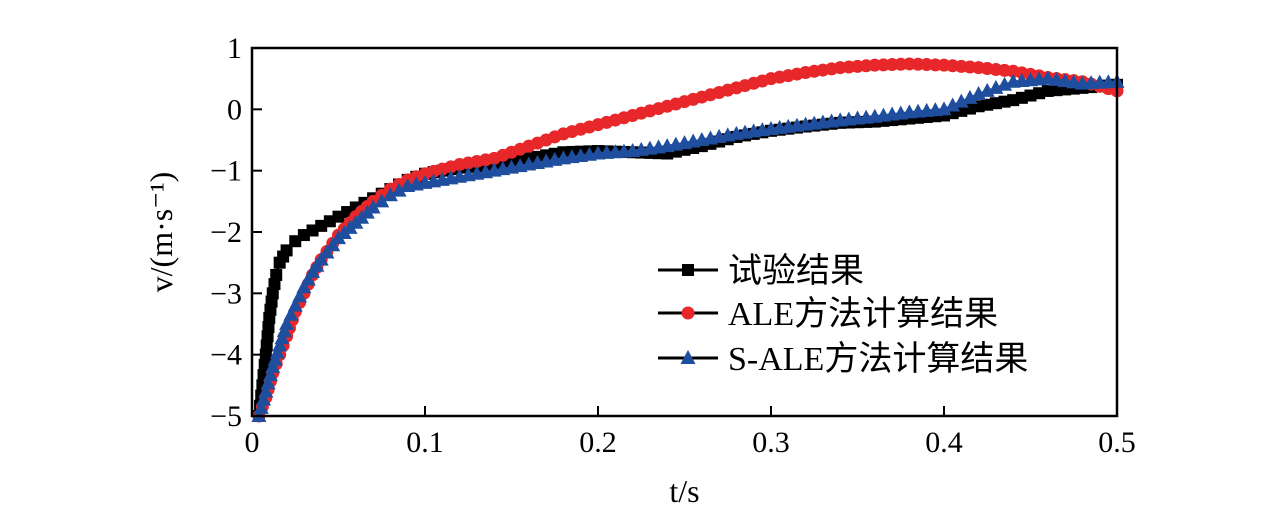 The width and height of the screenshot is (1276, 517). What do you see at coordinates (226, 293) in the screenshot?
I see `y-tick-label: −3` at bounding box center [226, 293].